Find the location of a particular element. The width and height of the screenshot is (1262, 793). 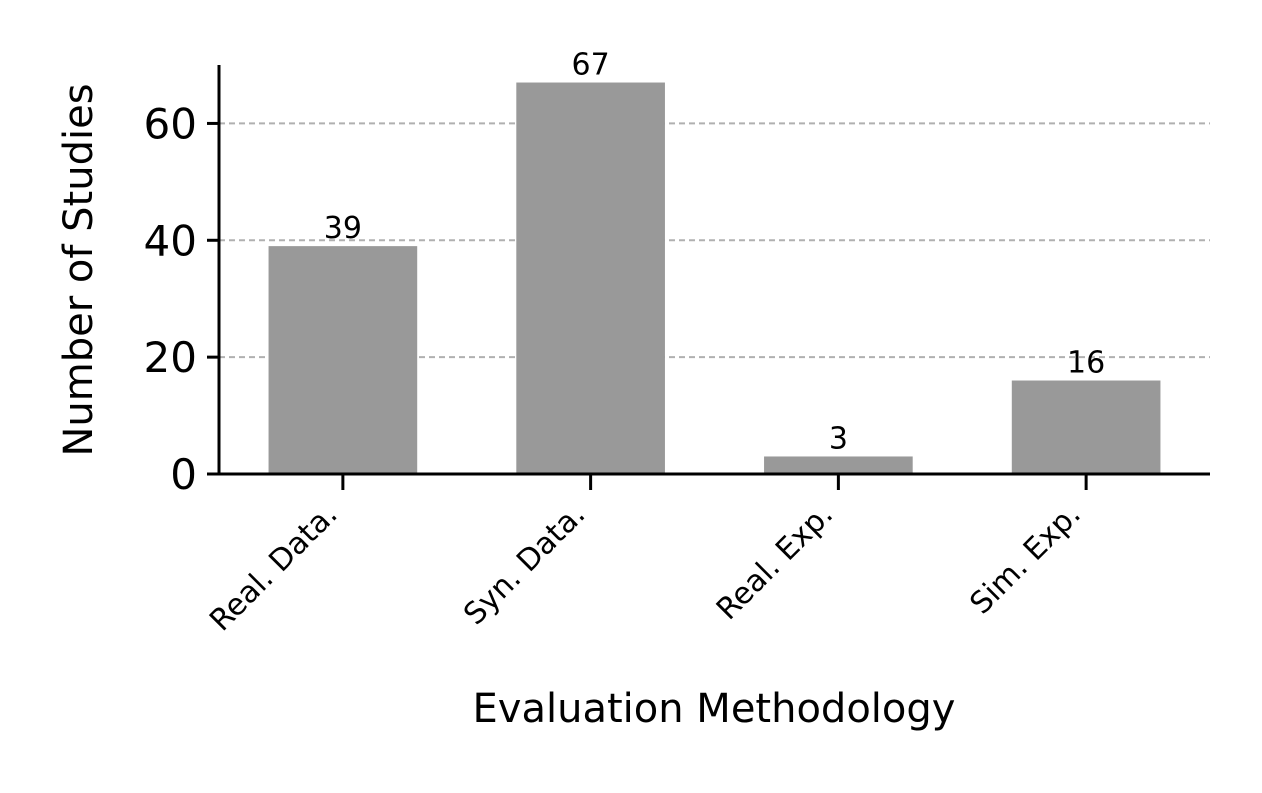

y-tick-label: 40 is located at coordinates (170, 240).